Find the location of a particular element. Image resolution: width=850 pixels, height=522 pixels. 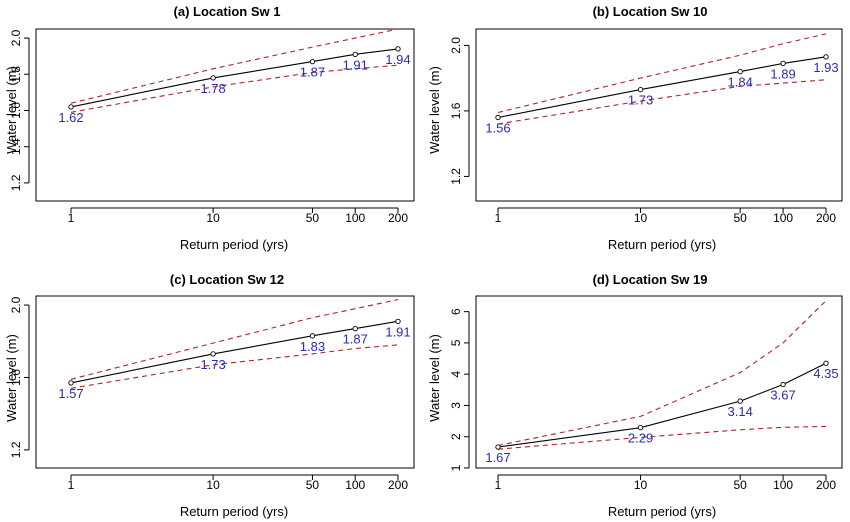

data-label: 1.93 is located at coordinates (825, 67).